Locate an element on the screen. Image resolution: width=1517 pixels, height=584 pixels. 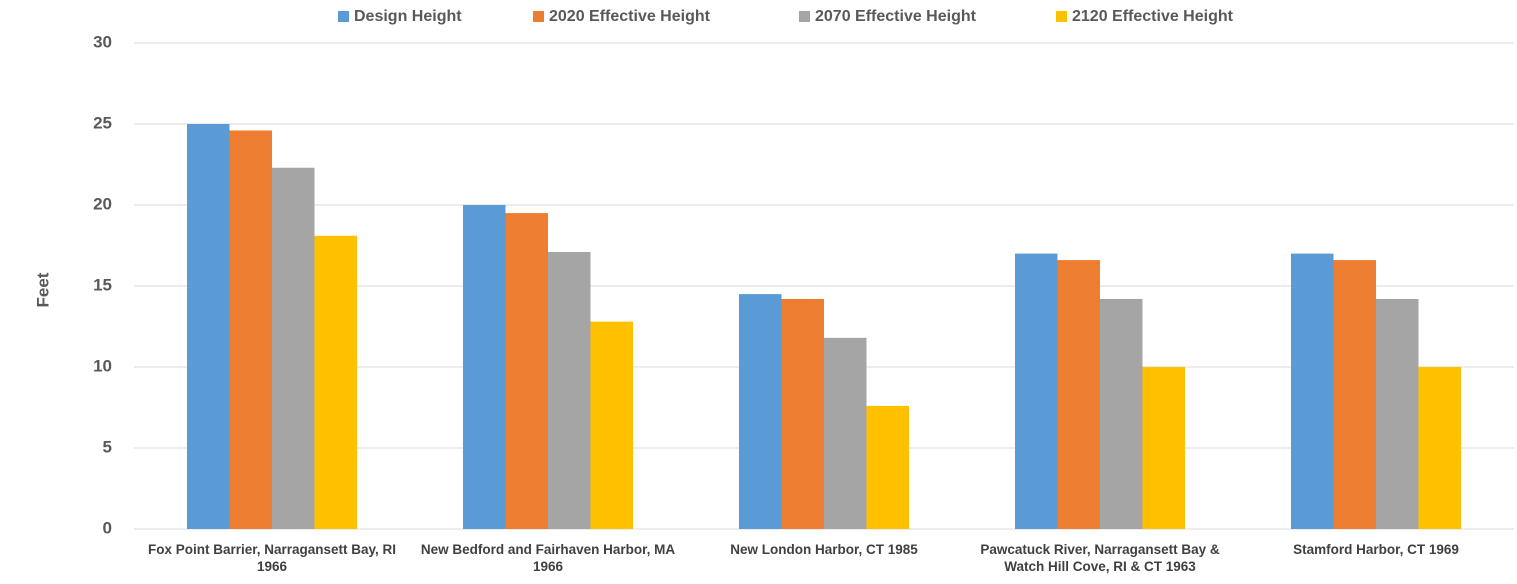
y-tick-label: 25 is located at coordinates (102, 122).